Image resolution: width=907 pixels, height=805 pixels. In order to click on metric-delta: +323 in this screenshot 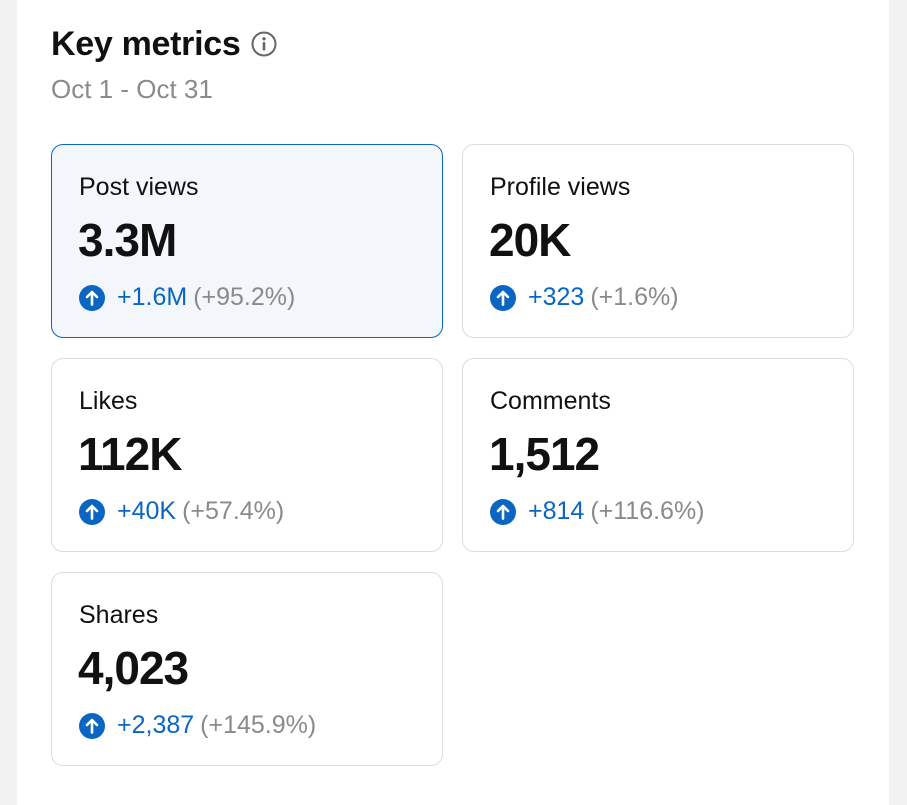, I will do `click(556, 297)`.